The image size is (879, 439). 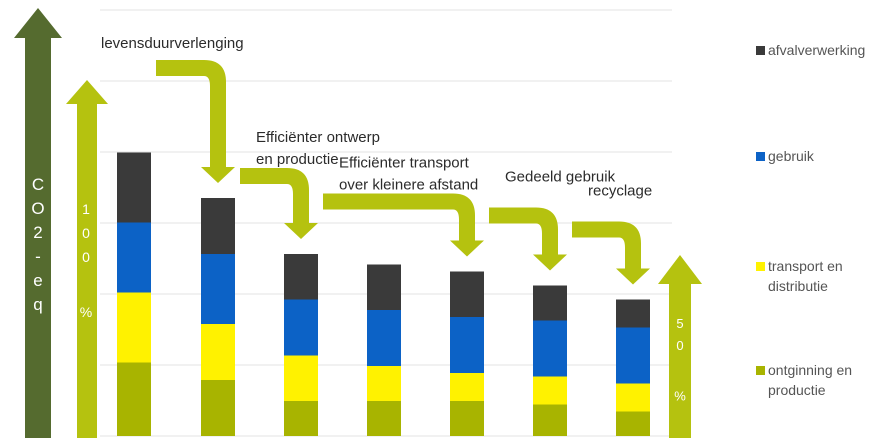 What do you see at coordinates (805, 266) in the screenshot?
I see `legend-label-transport: transport en` at bounding box center [805, 266].